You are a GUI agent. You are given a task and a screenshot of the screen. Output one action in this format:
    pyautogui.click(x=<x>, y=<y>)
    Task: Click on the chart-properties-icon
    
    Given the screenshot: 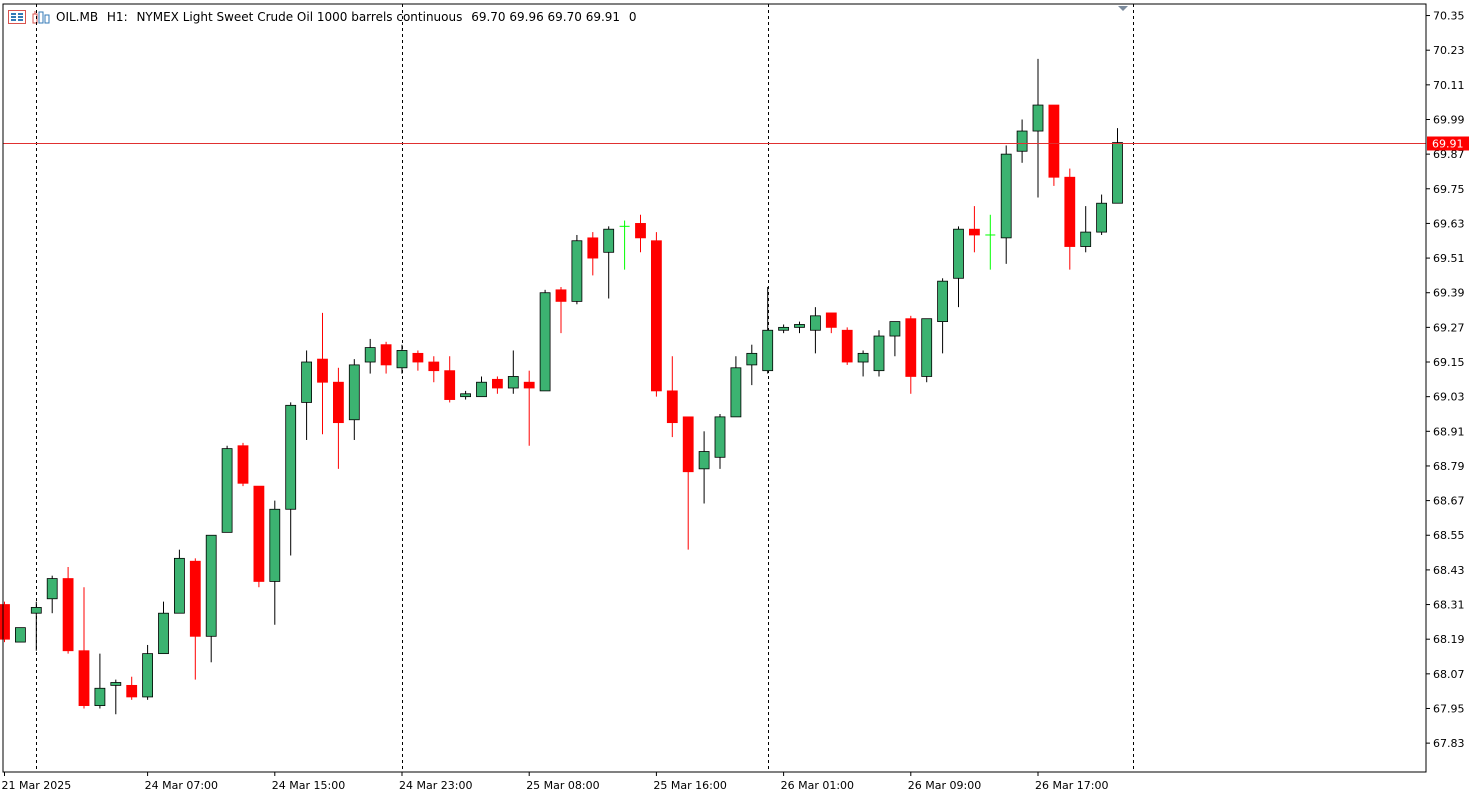 What is the action you would take?
    pyautogui.click(x=17, y=17)
    